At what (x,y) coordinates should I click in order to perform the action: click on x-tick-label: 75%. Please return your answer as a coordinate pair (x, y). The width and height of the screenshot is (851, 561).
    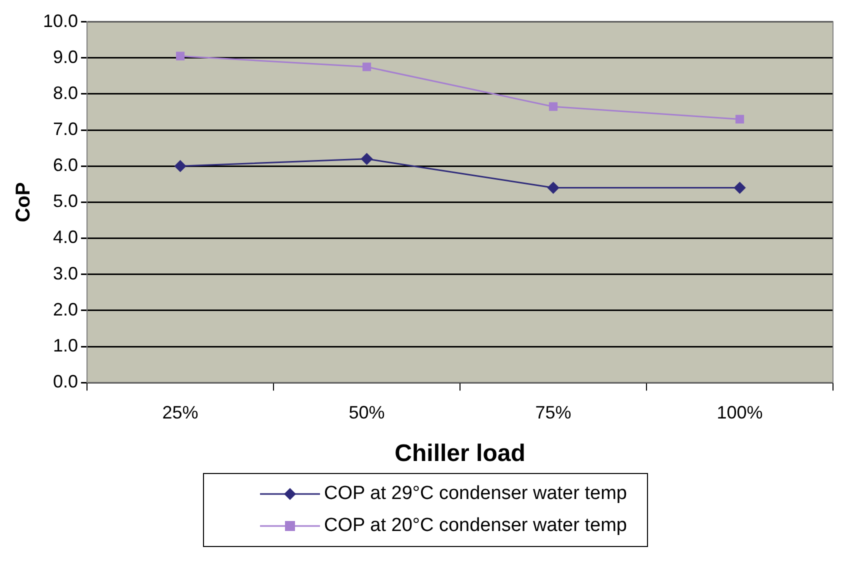
    Looking at the image, I should click on (553, 412).